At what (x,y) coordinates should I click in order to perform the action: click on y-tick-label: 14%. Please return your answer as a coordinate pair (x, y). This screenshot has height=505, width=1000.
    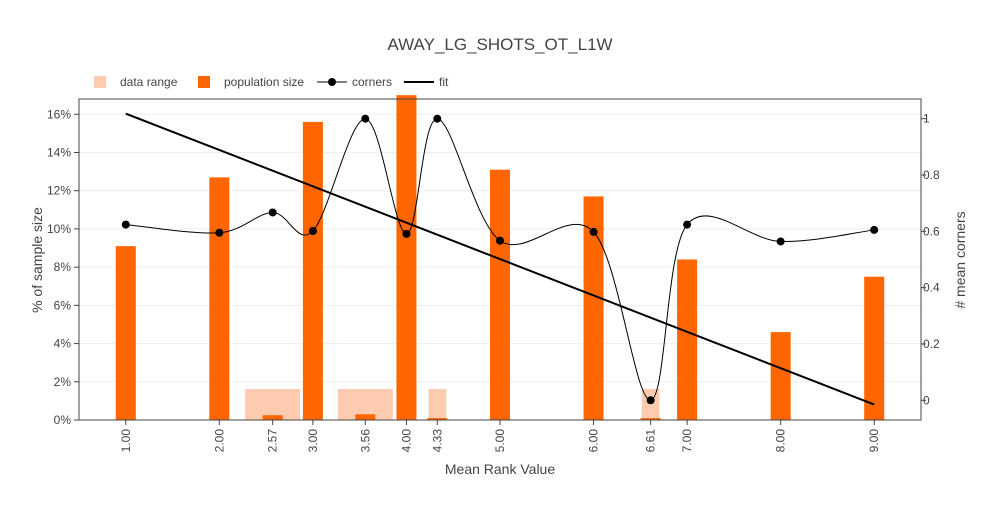
    Looking at the image, I should click on (59, 153).